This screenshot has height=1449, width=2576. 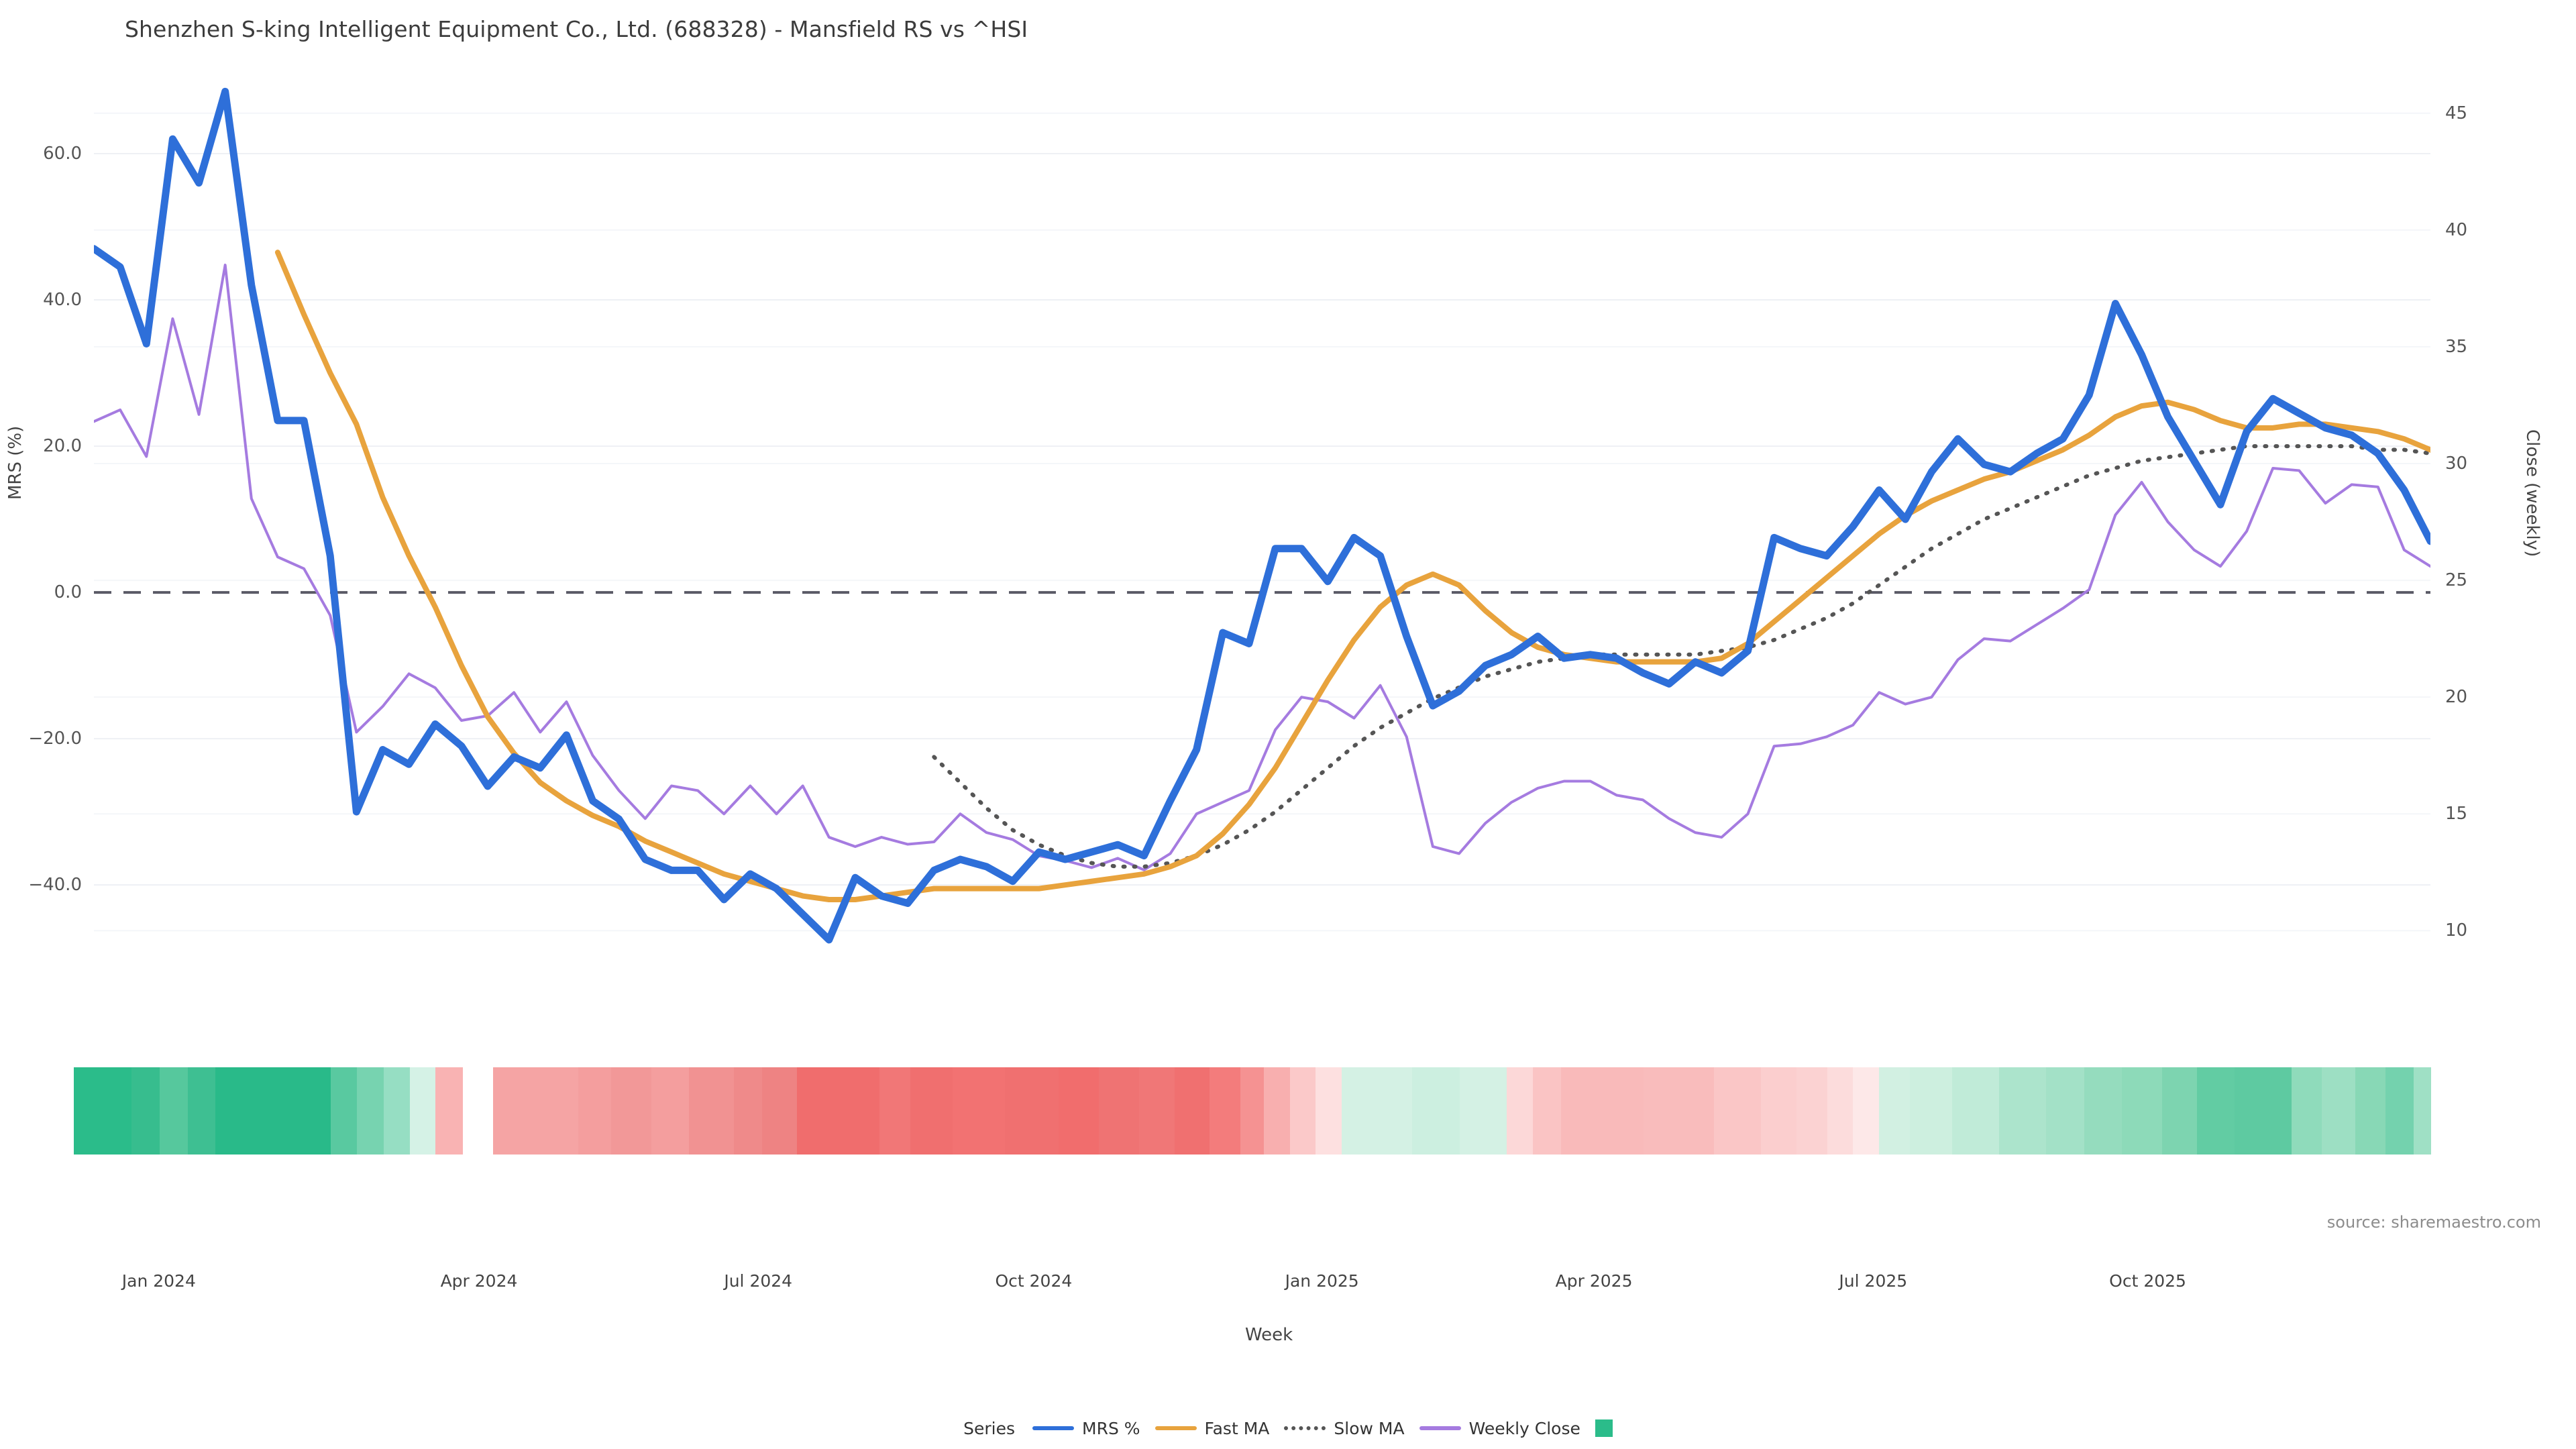 What do you see at coordinates (2147, 1281) in the screenshot?
I see `x-tick: Oct 2025` at bounding box center [2147, 1281].